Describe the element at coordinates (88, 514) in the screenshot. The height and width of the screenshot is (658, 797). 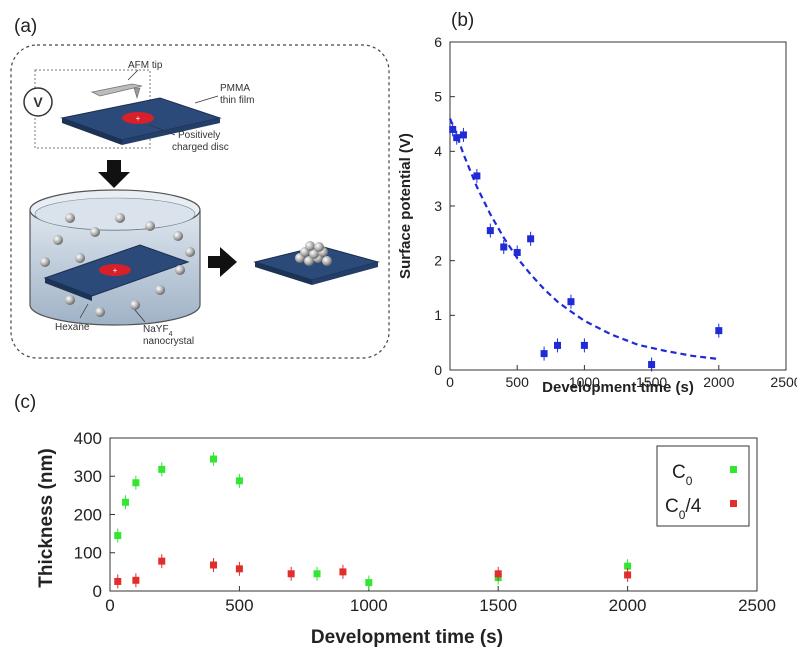
I see `chart-c-ytick-label: 200` at that location.